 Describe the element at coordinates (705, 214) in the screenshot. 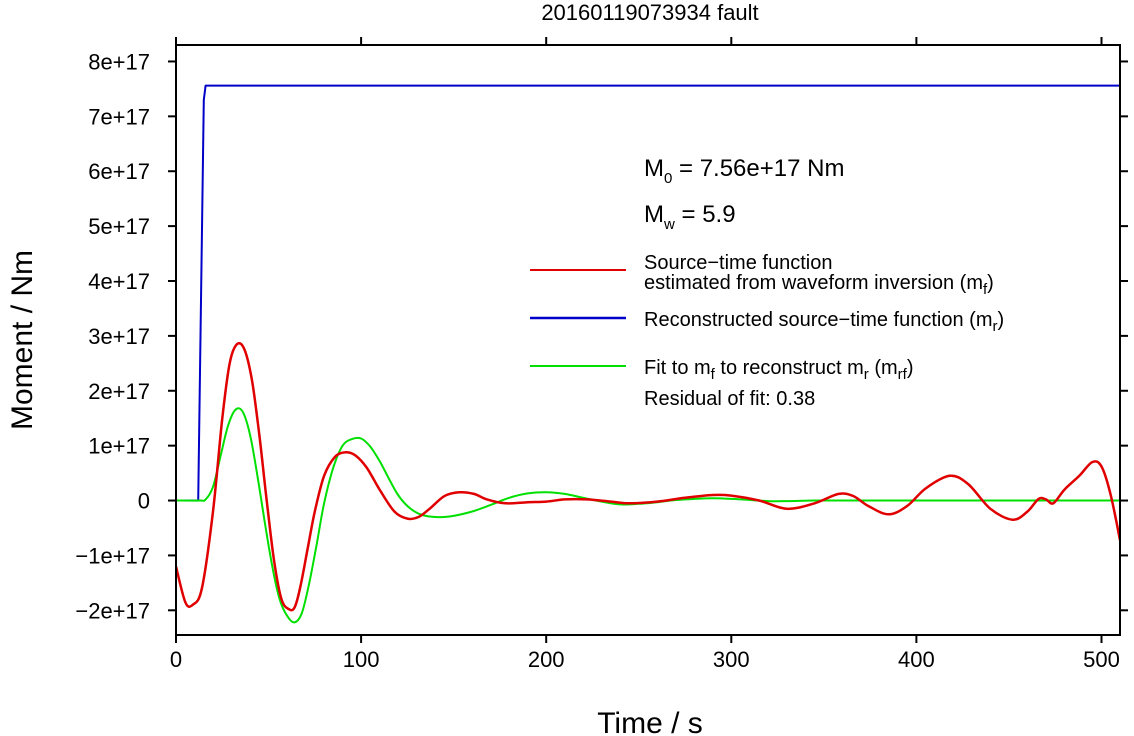

I see `mw-value: = 5.9` at that location.